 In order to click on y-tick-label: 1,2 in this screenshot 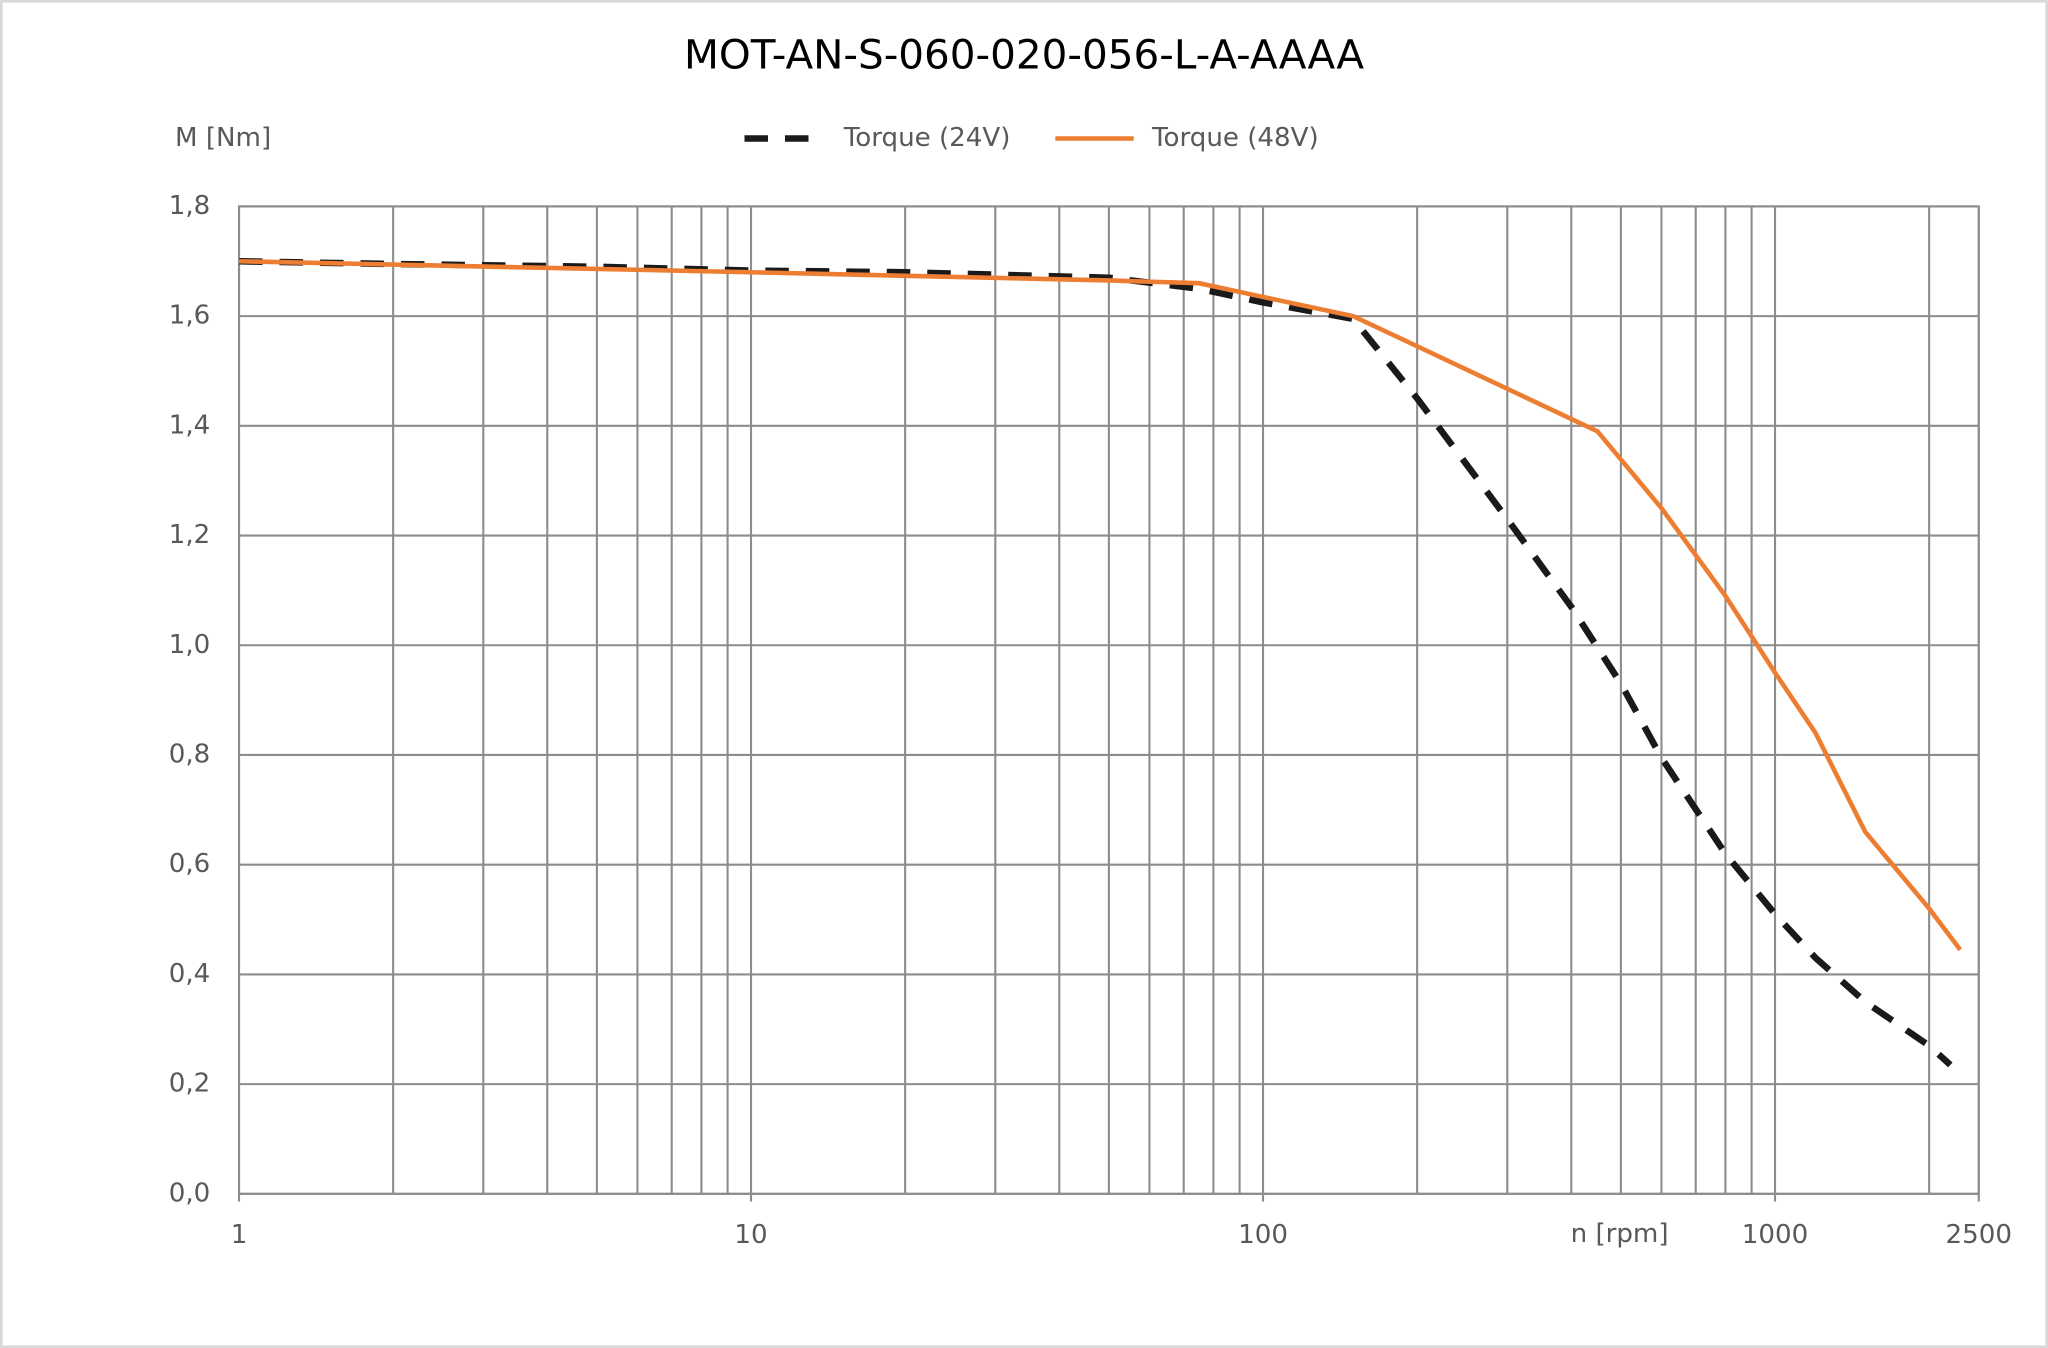, I will do `click(190, 535)`.